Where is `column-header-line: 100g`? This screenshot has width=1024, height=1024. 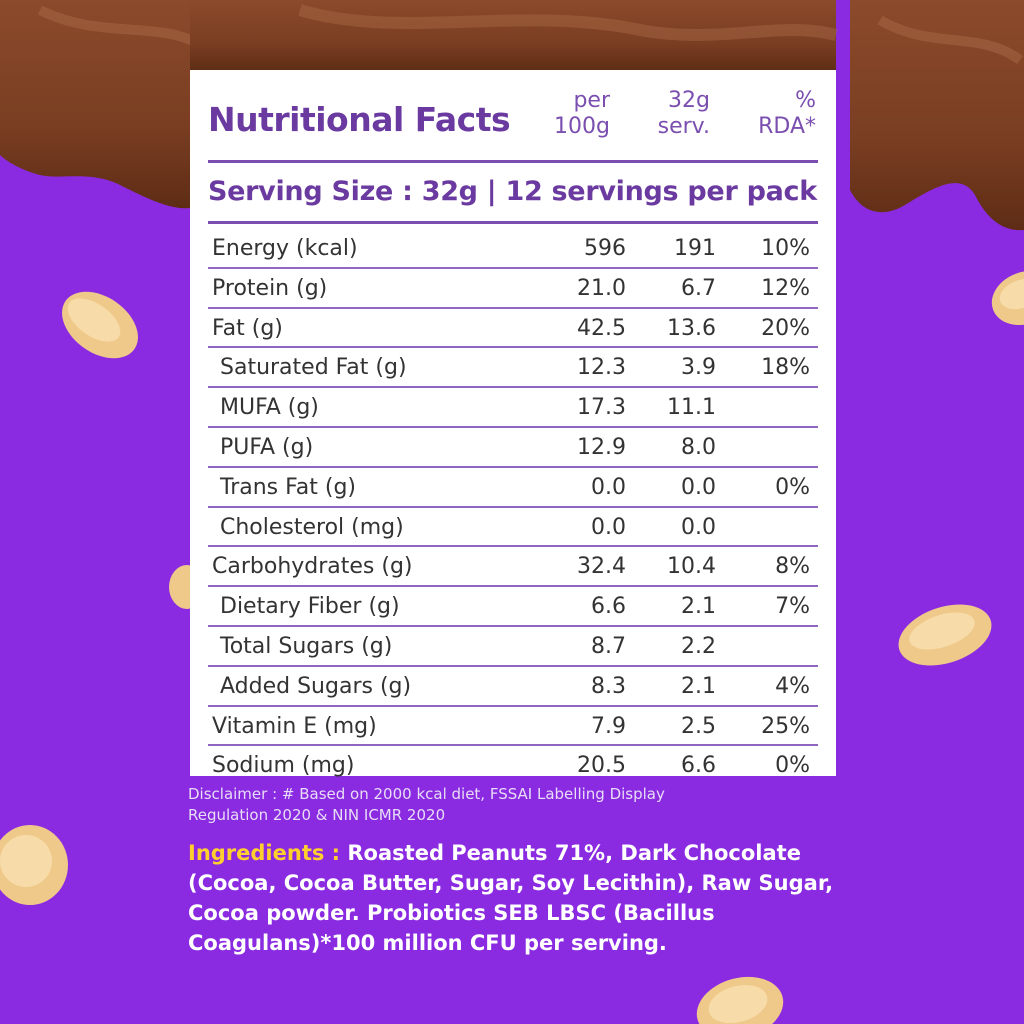 column-header-line: 100g is located at coordinates (582, 126).